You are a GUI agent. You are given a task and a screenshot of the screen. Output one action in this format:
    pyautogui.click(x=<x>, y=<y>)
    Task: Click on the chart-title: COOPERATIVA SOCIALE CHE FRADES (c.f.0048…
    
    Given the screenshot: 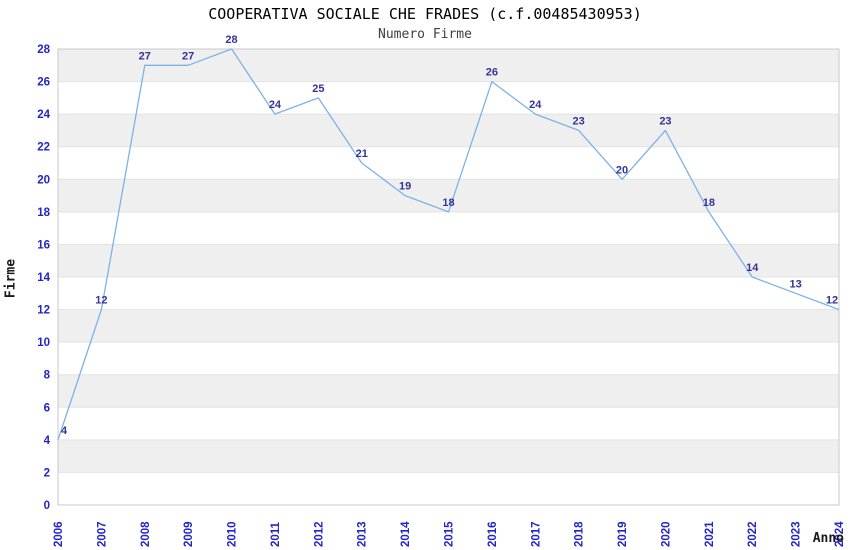 What is the action you would take?
    pyautogui.click(x=425, y=14)
    